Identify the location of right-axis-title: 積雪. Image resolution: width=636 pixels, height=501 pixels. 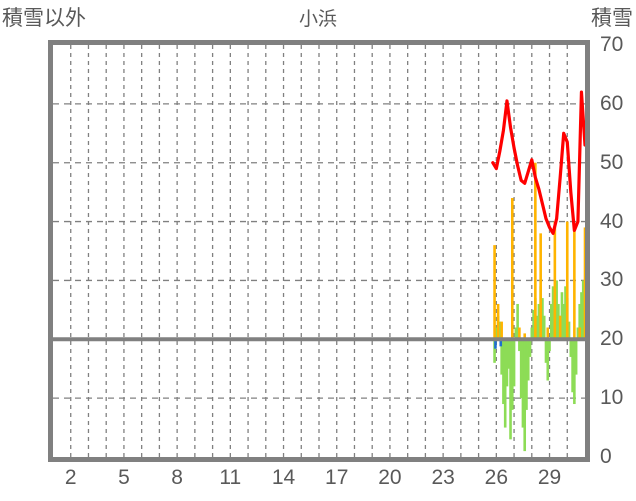
(612, 18).